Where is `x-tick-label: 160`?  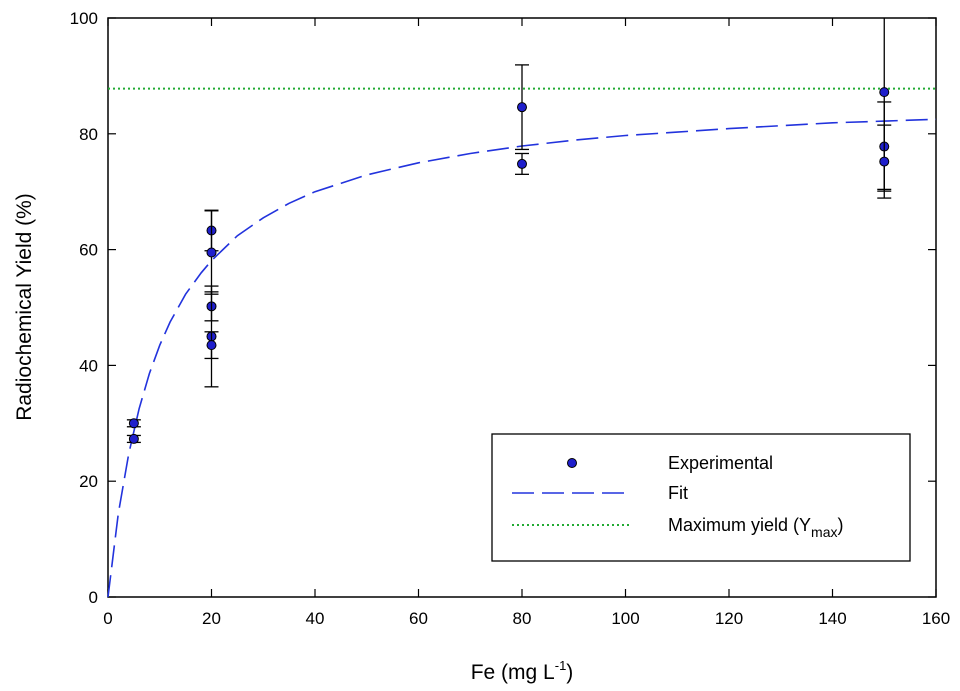 x-tick-label: 160 is located at coordinates (936, 618).